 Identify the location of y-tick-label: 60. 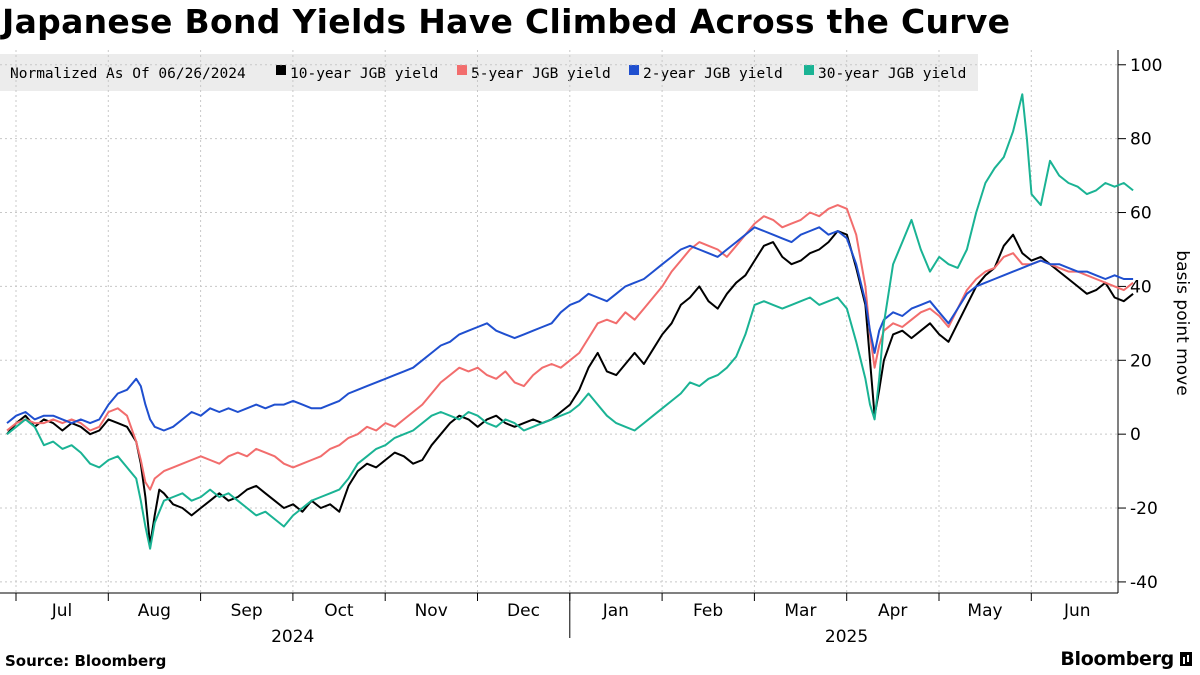
(1141, 214).